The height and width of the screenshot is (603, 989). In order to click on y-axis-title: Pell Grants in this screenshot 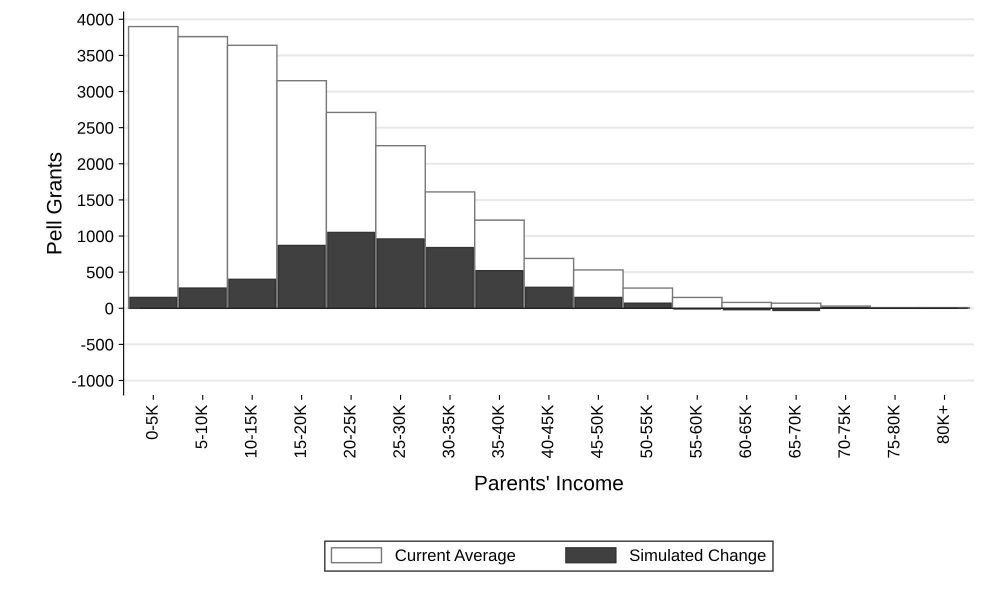, I will do `click(54, 203)`.